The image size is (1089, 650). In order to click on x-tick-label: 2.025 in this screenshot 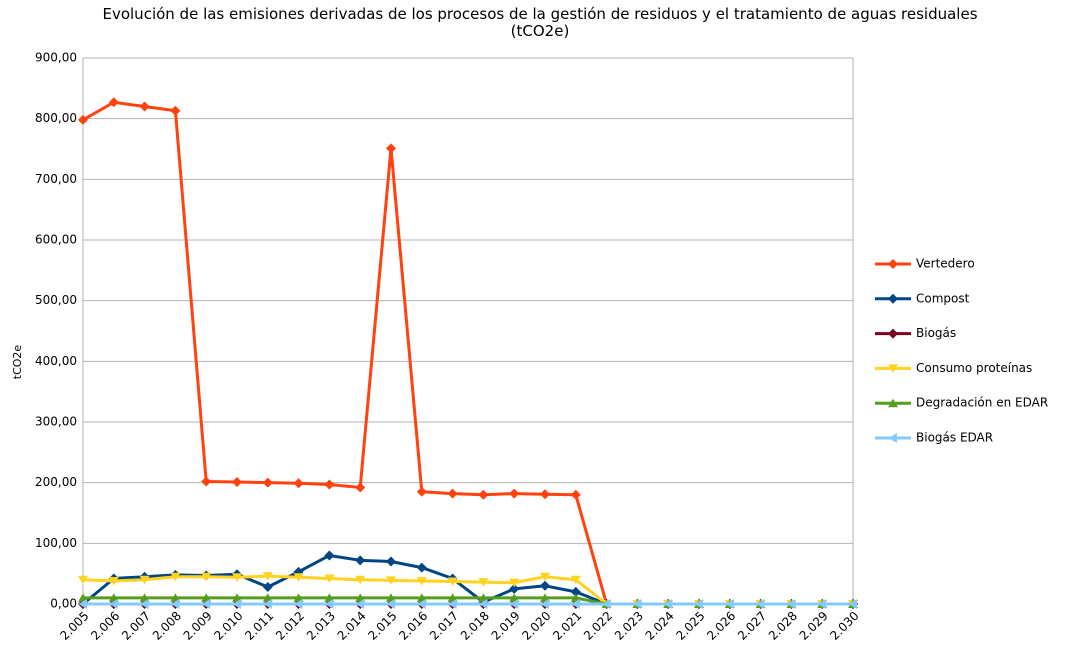, I will do `click(690, 626)`.